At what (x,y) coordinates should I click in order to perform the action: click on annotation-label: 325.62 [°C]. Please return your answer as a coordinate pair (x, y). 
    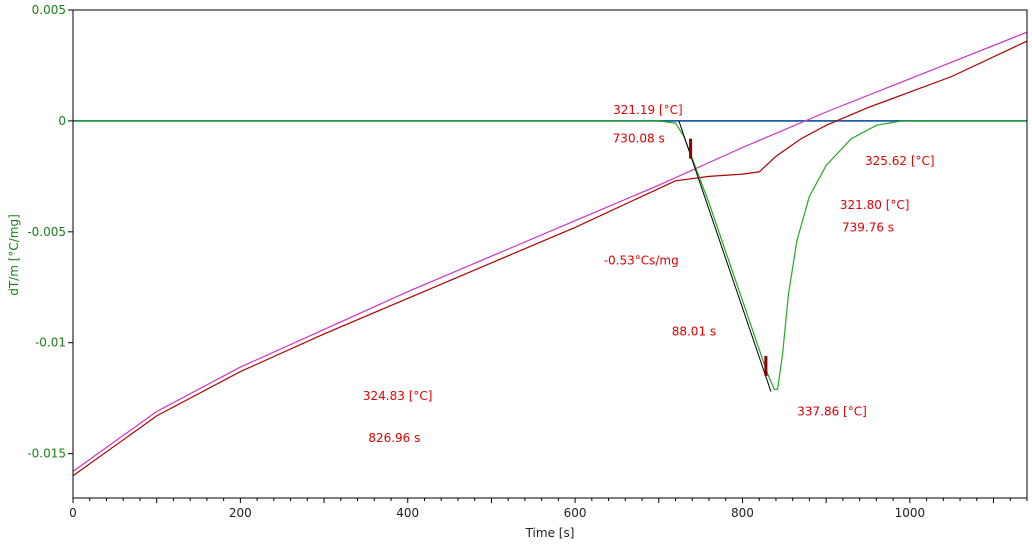
    Looking at the image, I should click on (900, 161).